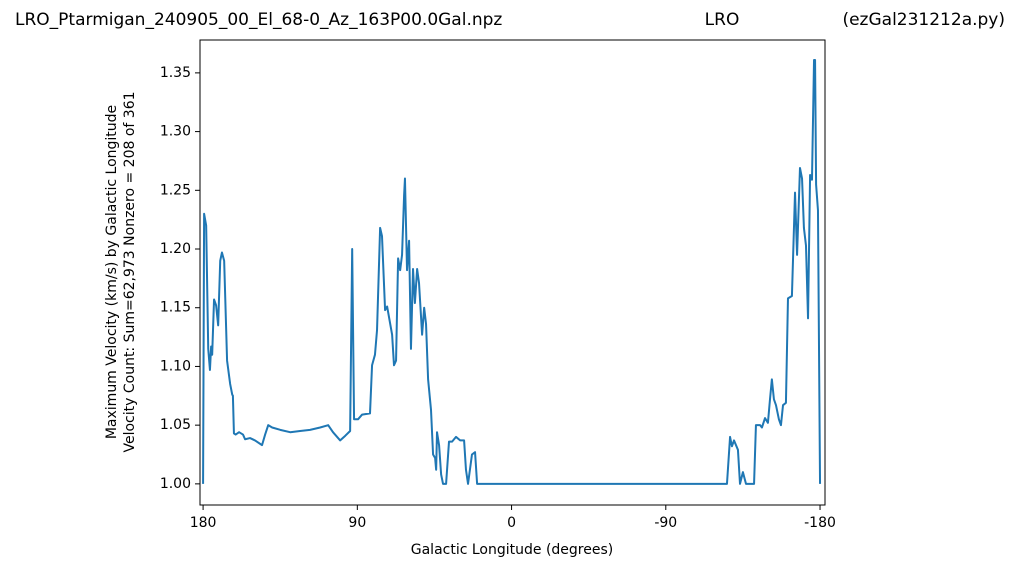 The width and height of the screenshot is (1024, 572). Describe the element at coordinates (512, 550) in the screenshot. I see `x-axis-label: Galactic Longitude (degrees)` at that location.